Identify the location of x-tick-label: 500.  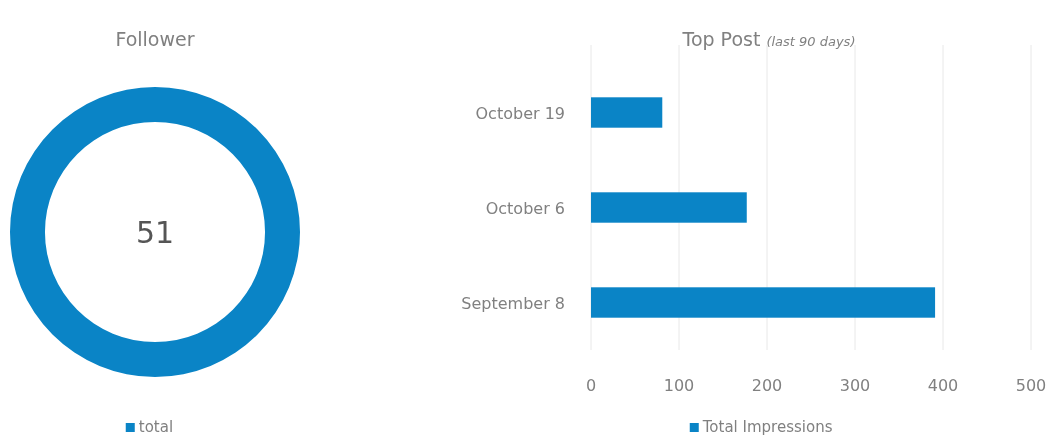
(1031, 385).